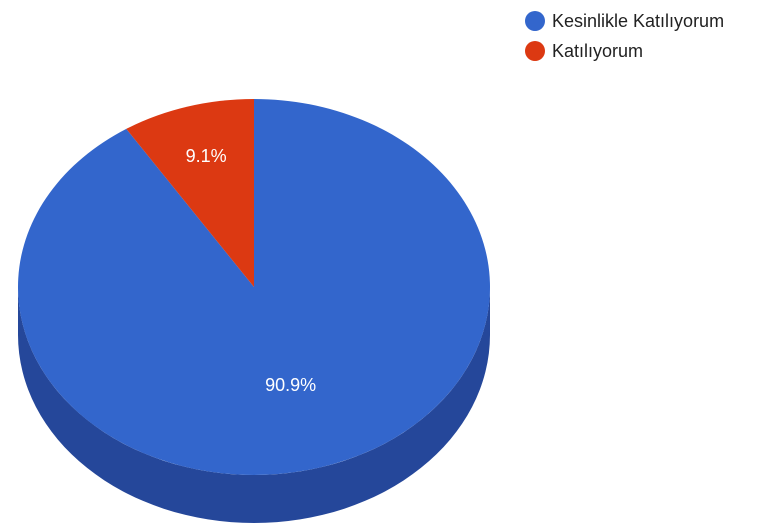 Image resolution: width=772 pixels, height=531 pixels. Describe the element at coordinates (638, 20) in the screenshot. I see `legend-label-kesinlikle-katiliyorum: Kesinlikle Katılıyorum` at that location.